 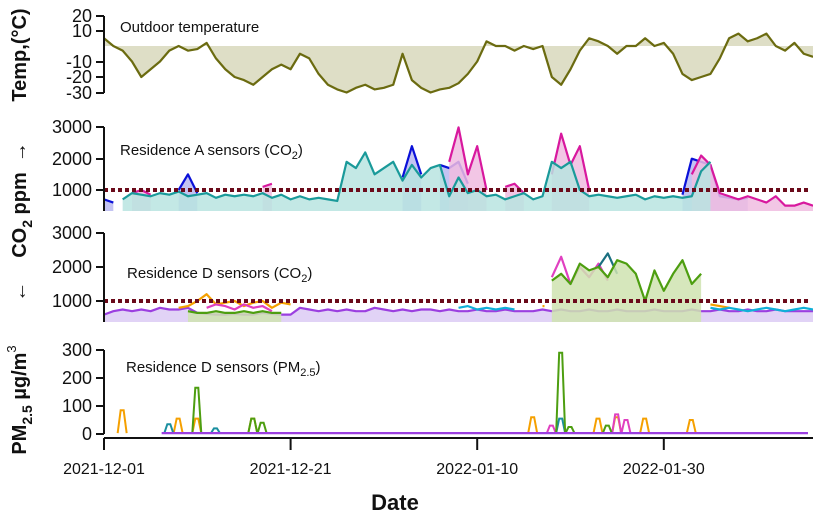 What do you see at coordinates (219, 275) in the screenshot?
I see `annotation-residence-d-co2: Residence D sensors (CO2)` at bounding box center [219, 275].